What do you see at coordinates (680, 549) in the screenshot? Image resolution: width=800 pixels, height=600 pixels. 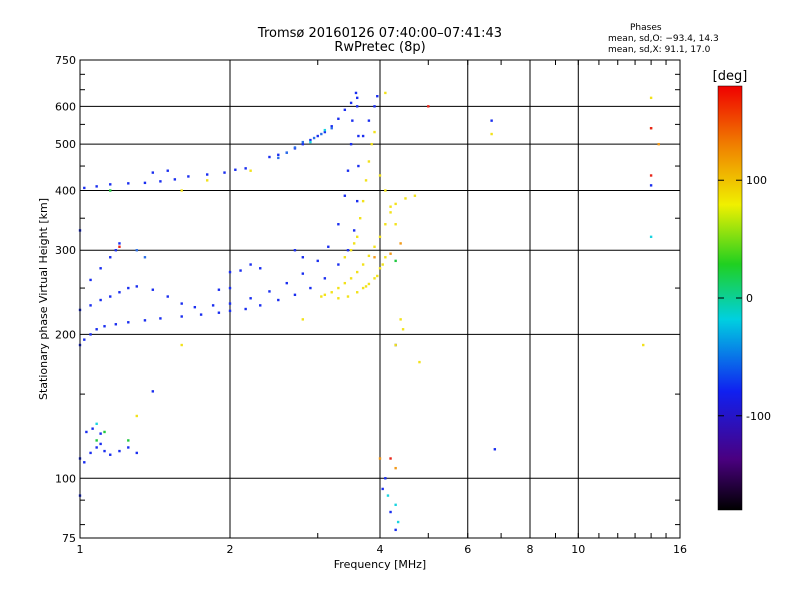 I see `x-tick-label: 16` at bounding box center [680, 549].